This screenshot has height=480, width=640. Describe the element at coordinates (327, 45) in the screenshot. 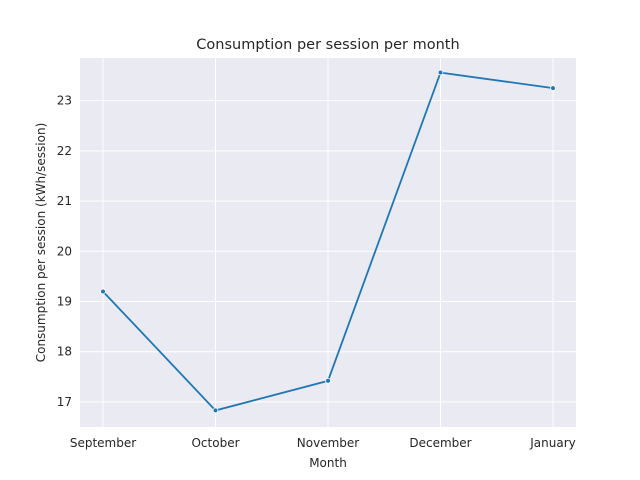

I see `chart-title: Consumption per session per month` at that location.